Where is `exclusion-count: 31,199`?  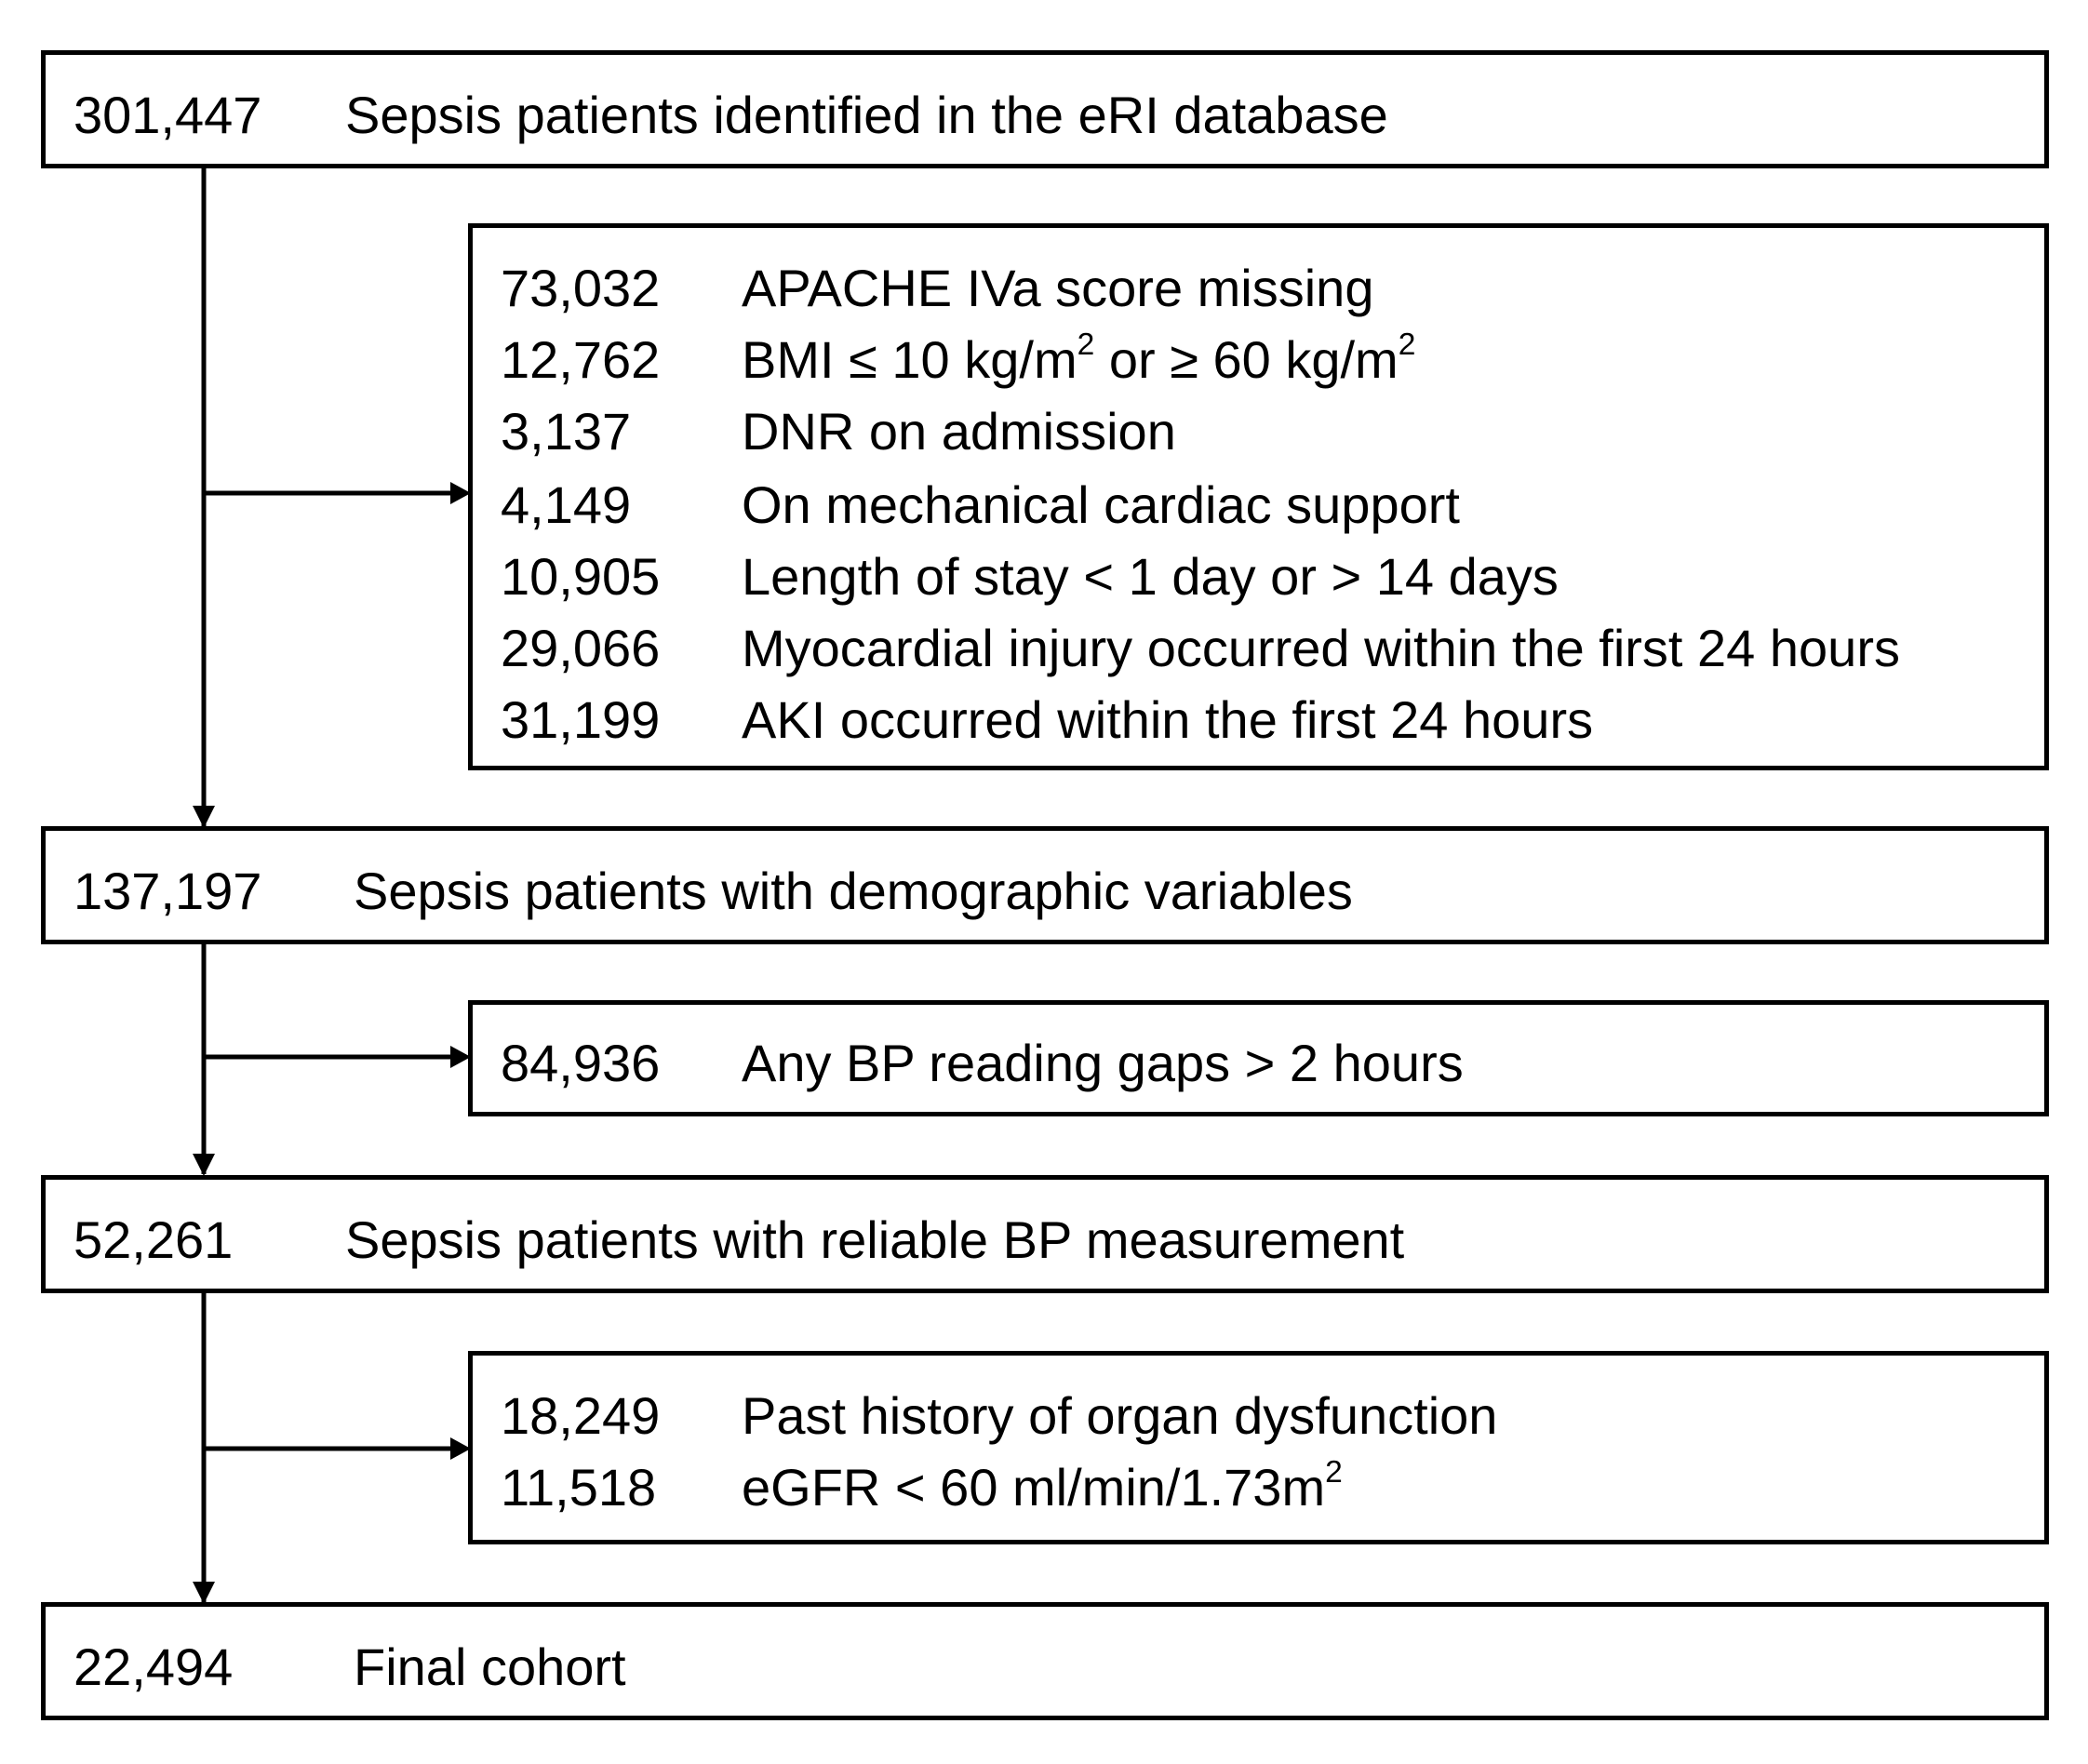
exclusion-count: 31,199 is located at coordinates (581, 719).